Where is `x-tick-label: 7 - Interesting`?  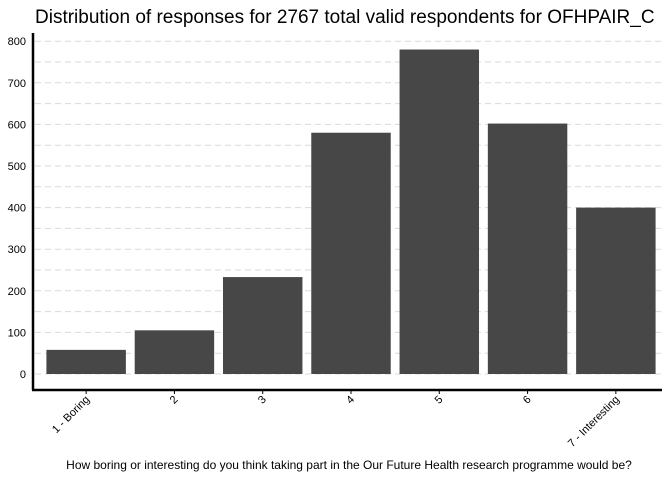
x-tick-label: 7 - Interesting is located at coordinates (594, 422).